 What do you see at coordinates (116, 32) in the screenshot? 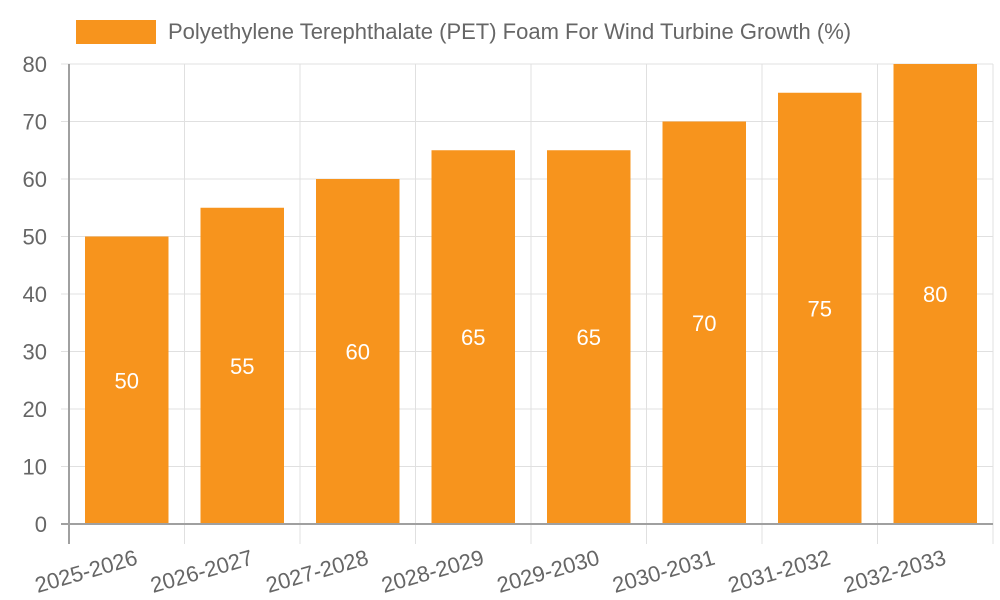
I see `legend-swatch` at bounding box center [116, 32].